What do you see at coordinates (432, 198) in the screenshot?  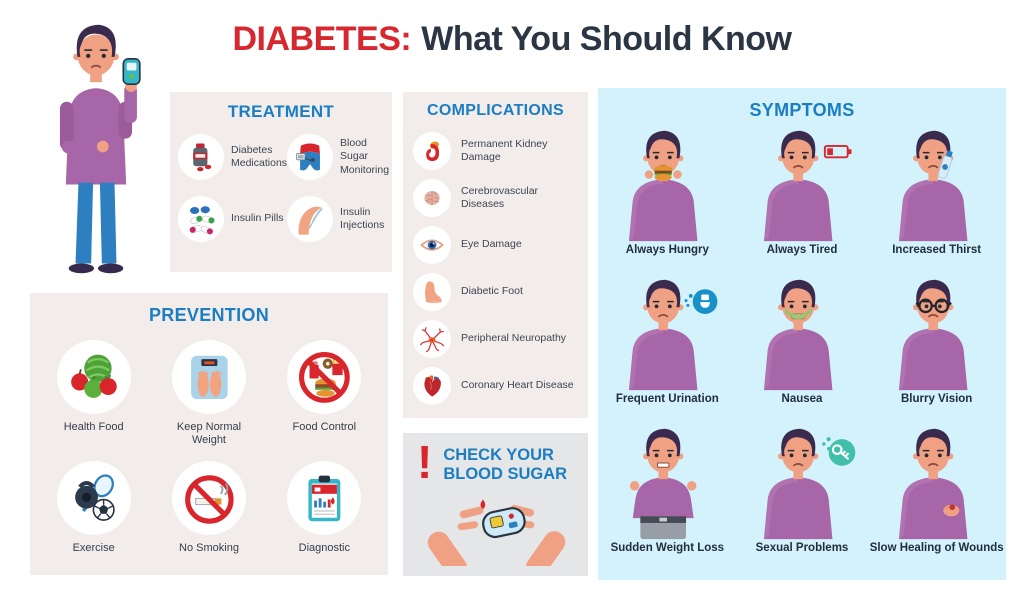 I see `brain-icon` at bounding box center [432, 198].